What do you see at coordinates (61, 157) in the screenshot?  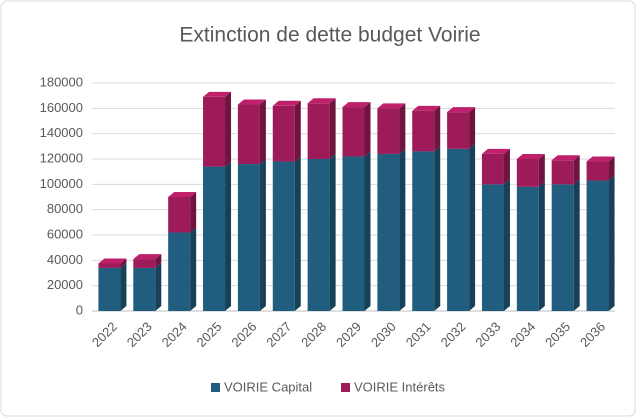 I see `y-tick-label: 120000` at bounding box center [61, 157].